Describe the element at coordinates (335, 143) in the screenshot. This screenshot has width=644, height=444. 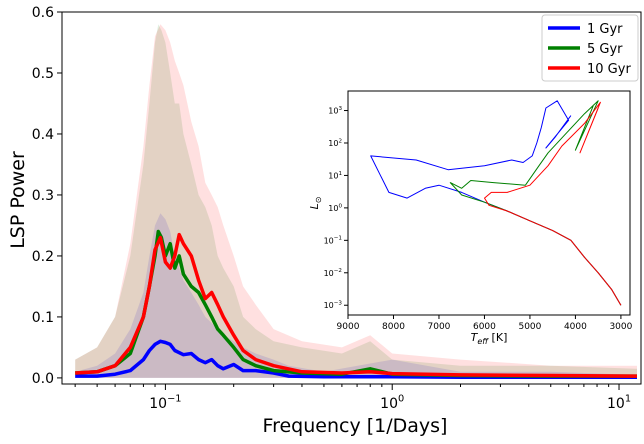
I see `inset-y-tick-label: 10²` at that location.